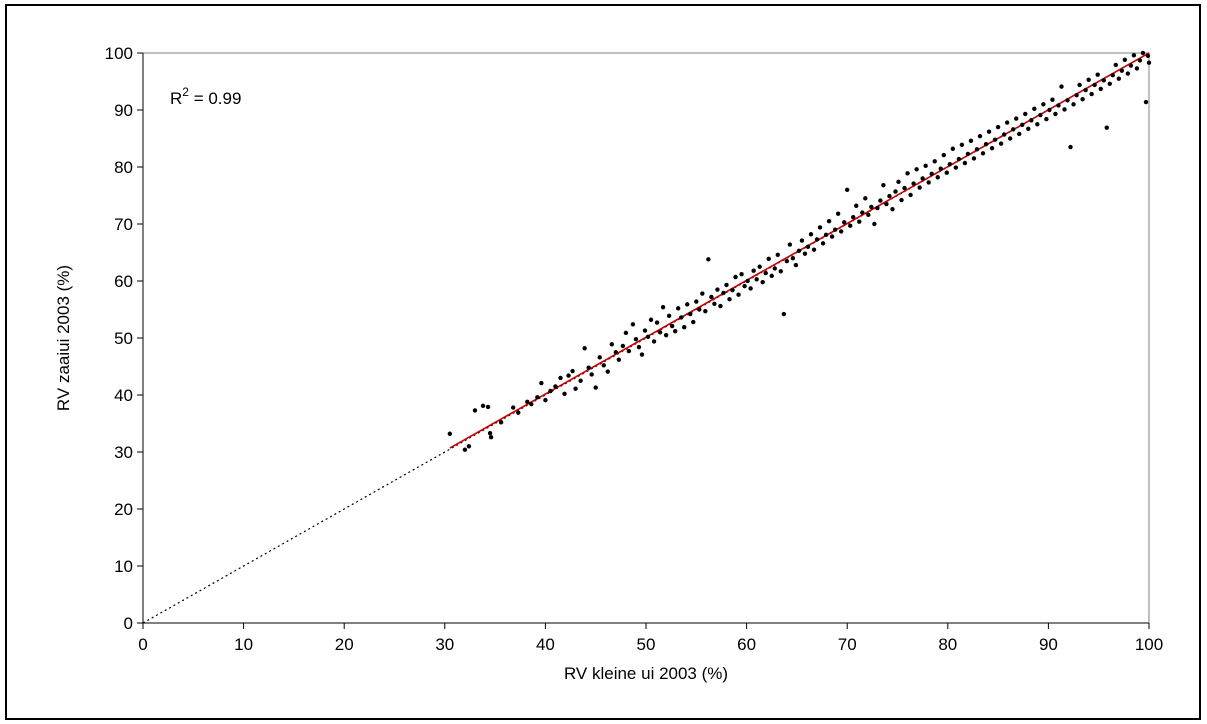 The image size is (1207, 724). Describe the element at coordinates (123, 224) in the screenshot. I see `y-tick-label: 70` at that location.